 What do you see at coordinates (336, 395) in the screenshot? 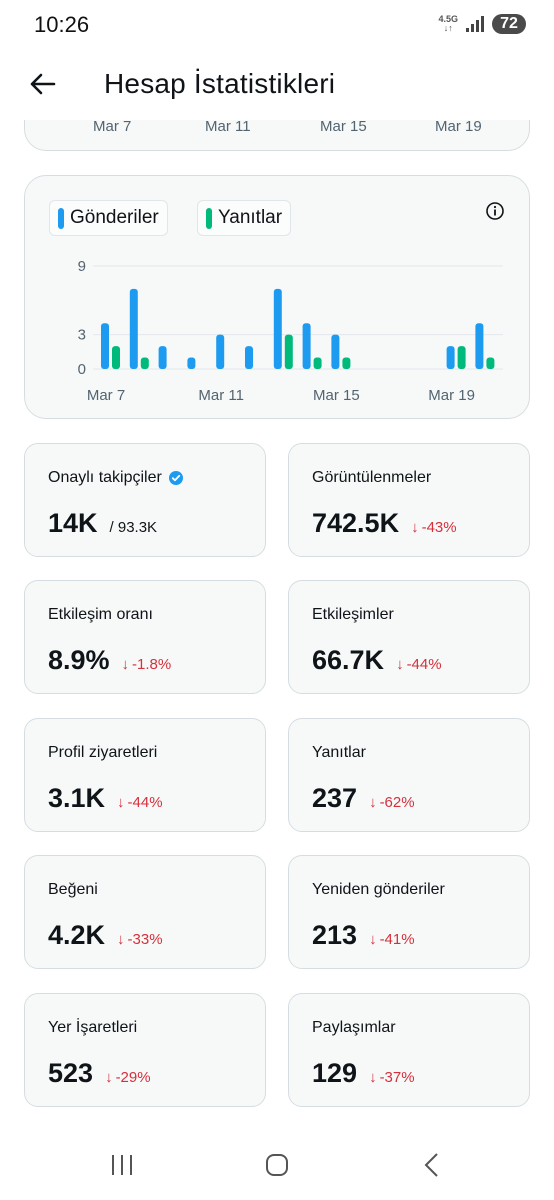
I see `x-tick-label: Mar 15` at bounding box center [336, 395].